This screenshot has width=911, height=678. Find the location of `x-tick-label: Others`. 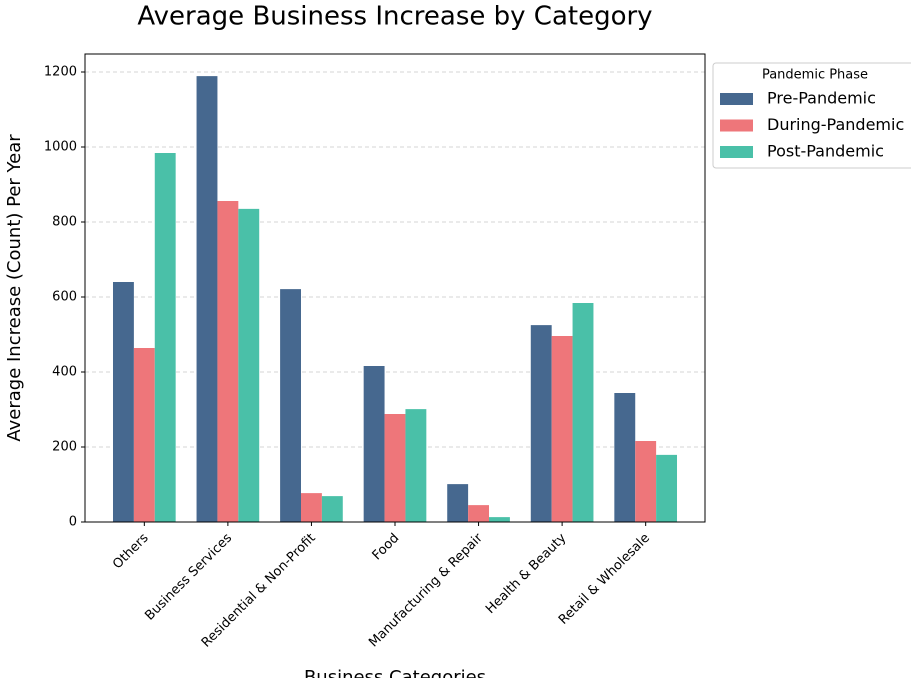

x-tick-label: Others is located at coordinates (131, 552).